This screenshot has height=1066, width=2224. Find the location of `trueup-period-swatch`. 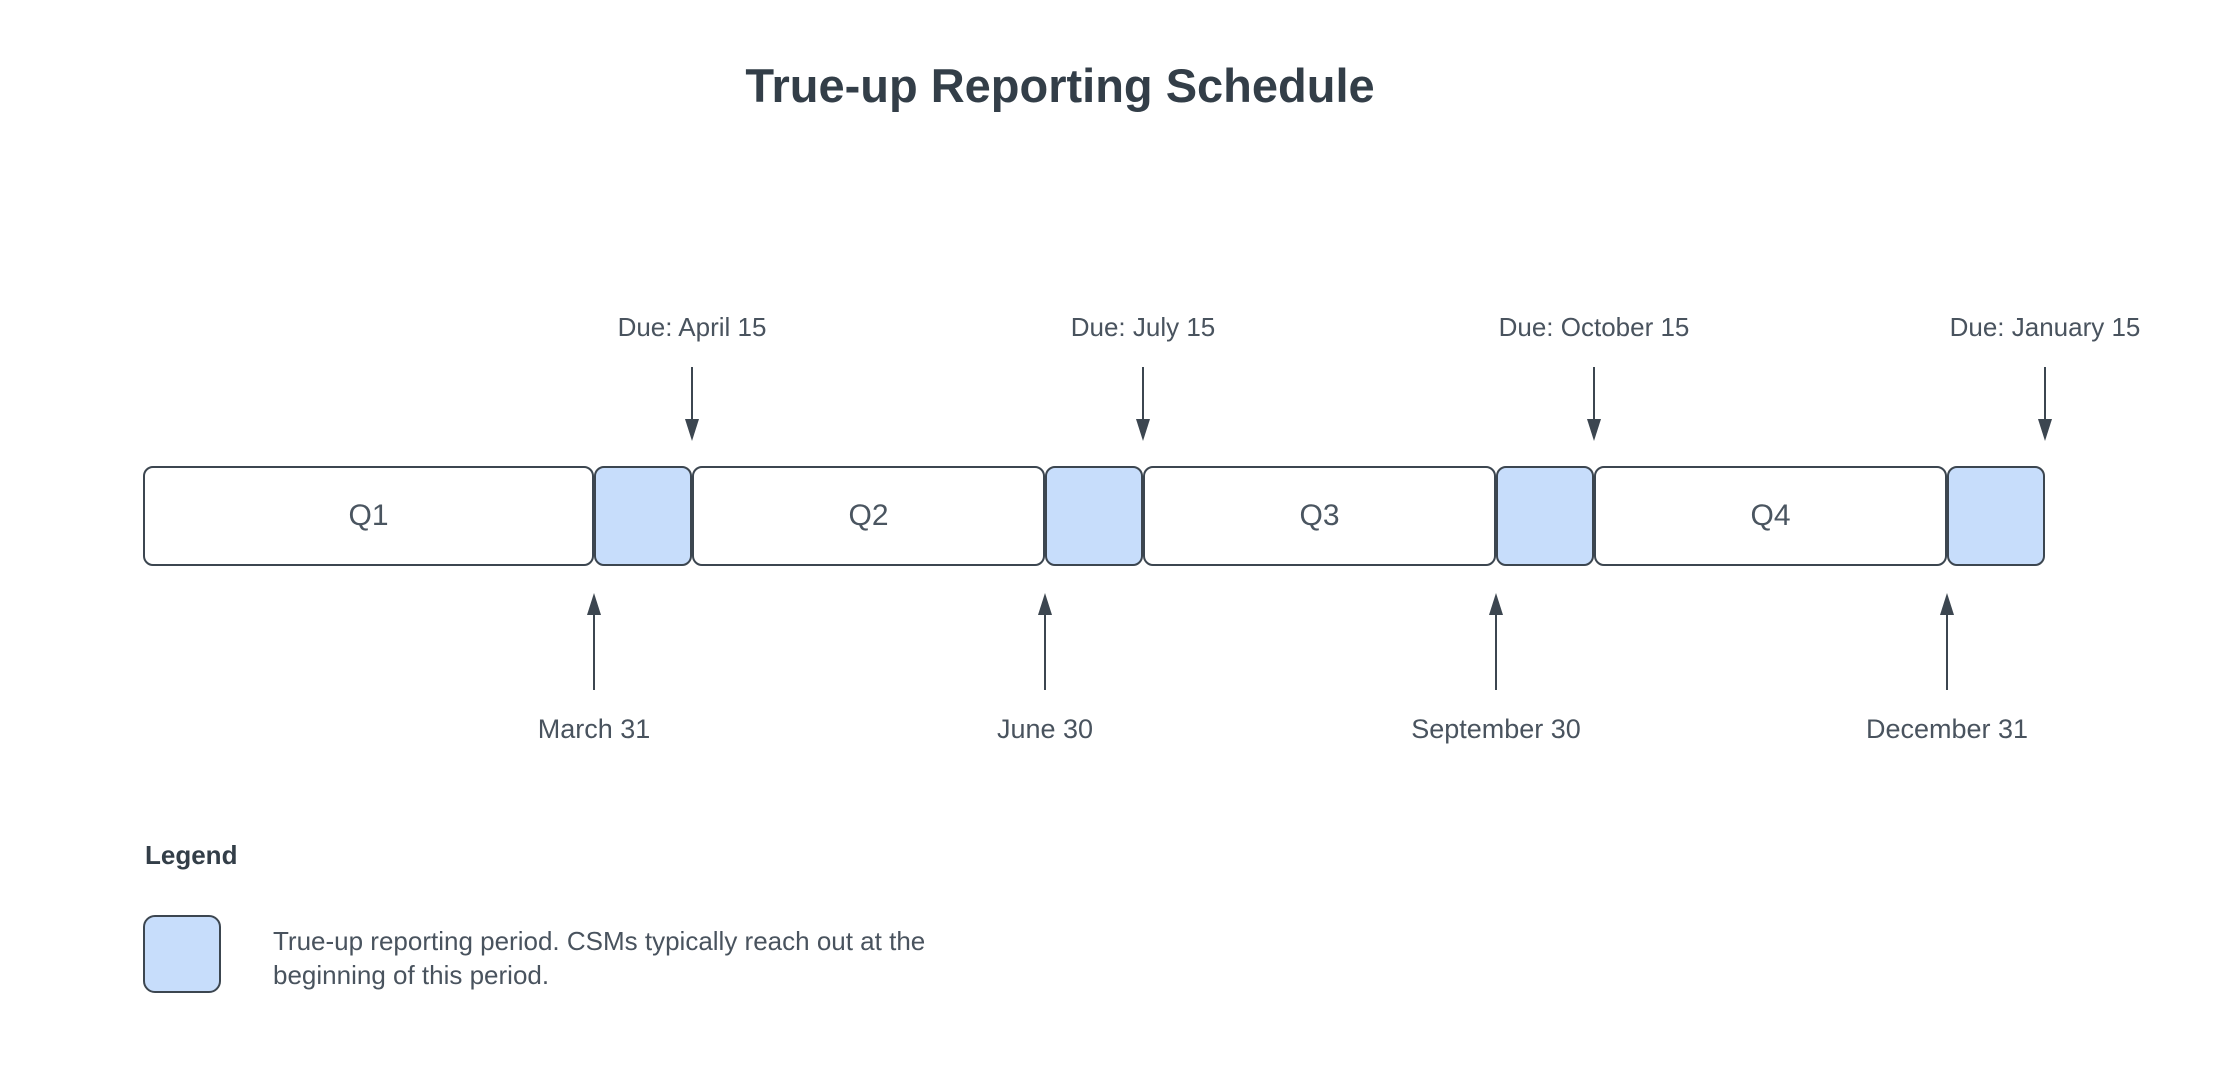

trueup-period-swatch is located at coordinates (182, 954).